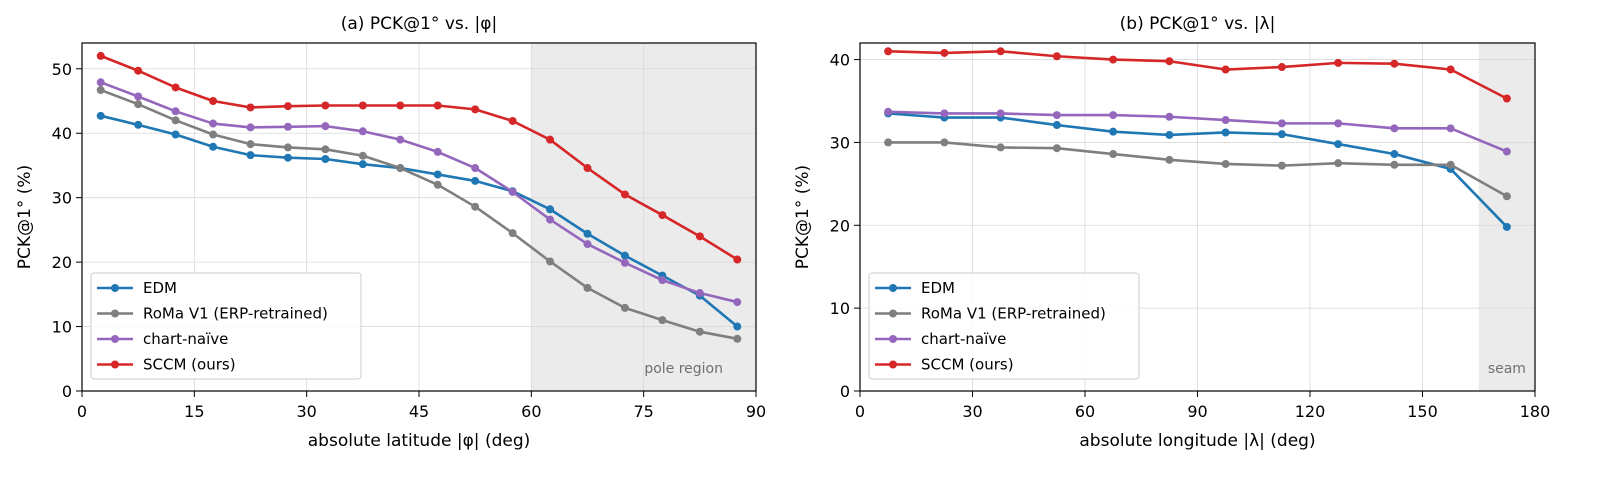  I want to click on y-tick-label: 50, so click(62, 69).